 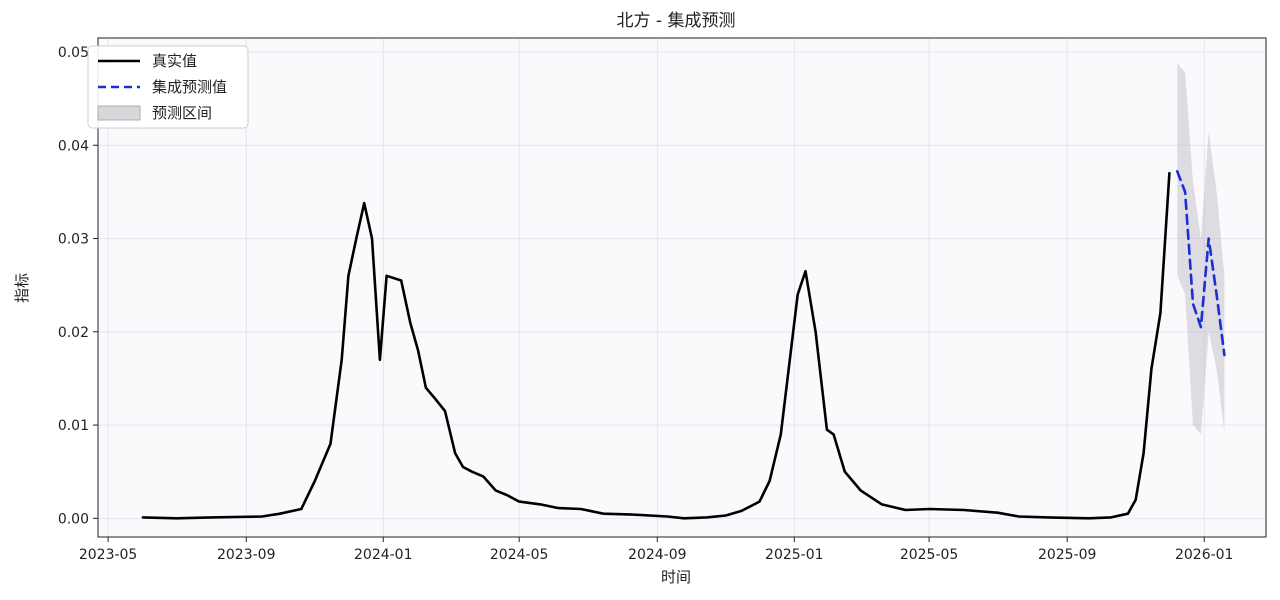 I want to click on x-tick-label: 2025-09, so click(x=1067, y=555).